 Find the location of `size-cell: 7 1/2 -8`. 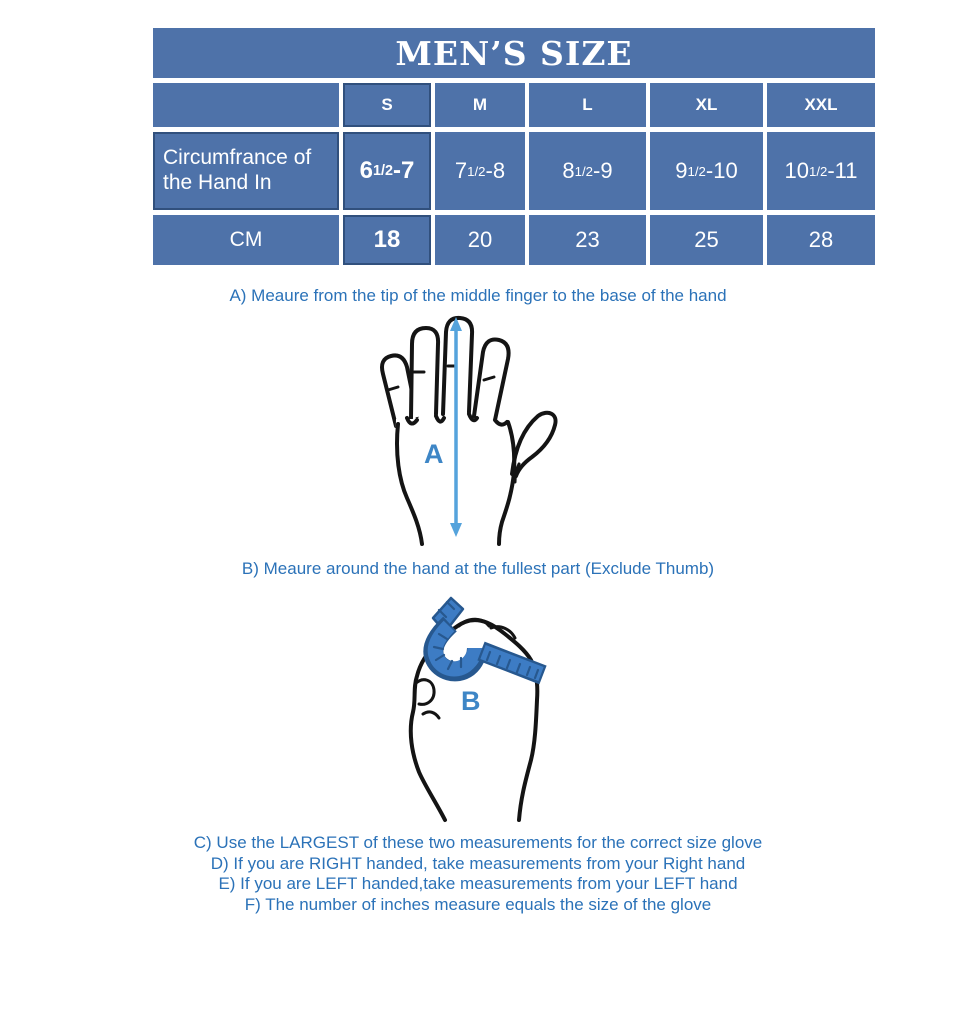

size-cell: 7 1/2 -8 is located at coordinates (480, 171).